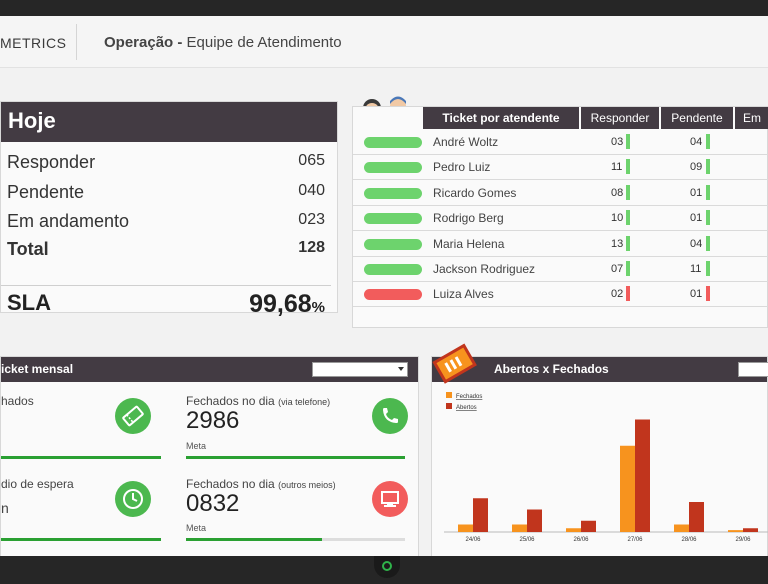  Describe the element at coordinates (560, 142) in the screenshot. I see `table-row: André Woltz 03 04` at that location.